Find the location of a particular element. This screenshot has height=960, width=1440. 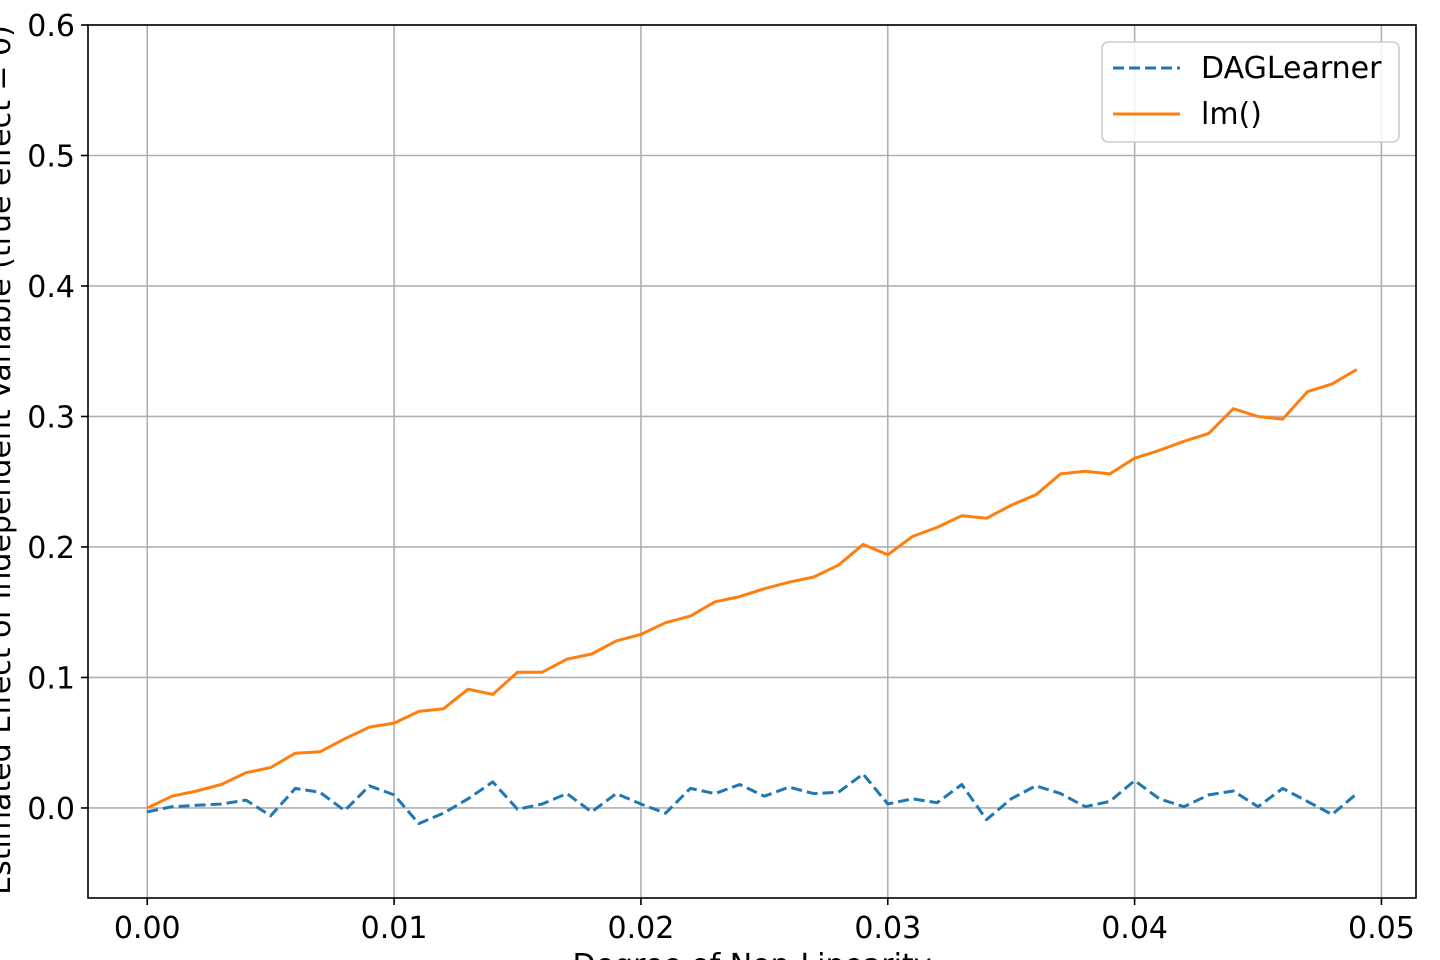

x-tick-label: 0.03 is located at coordinates (887, 928).